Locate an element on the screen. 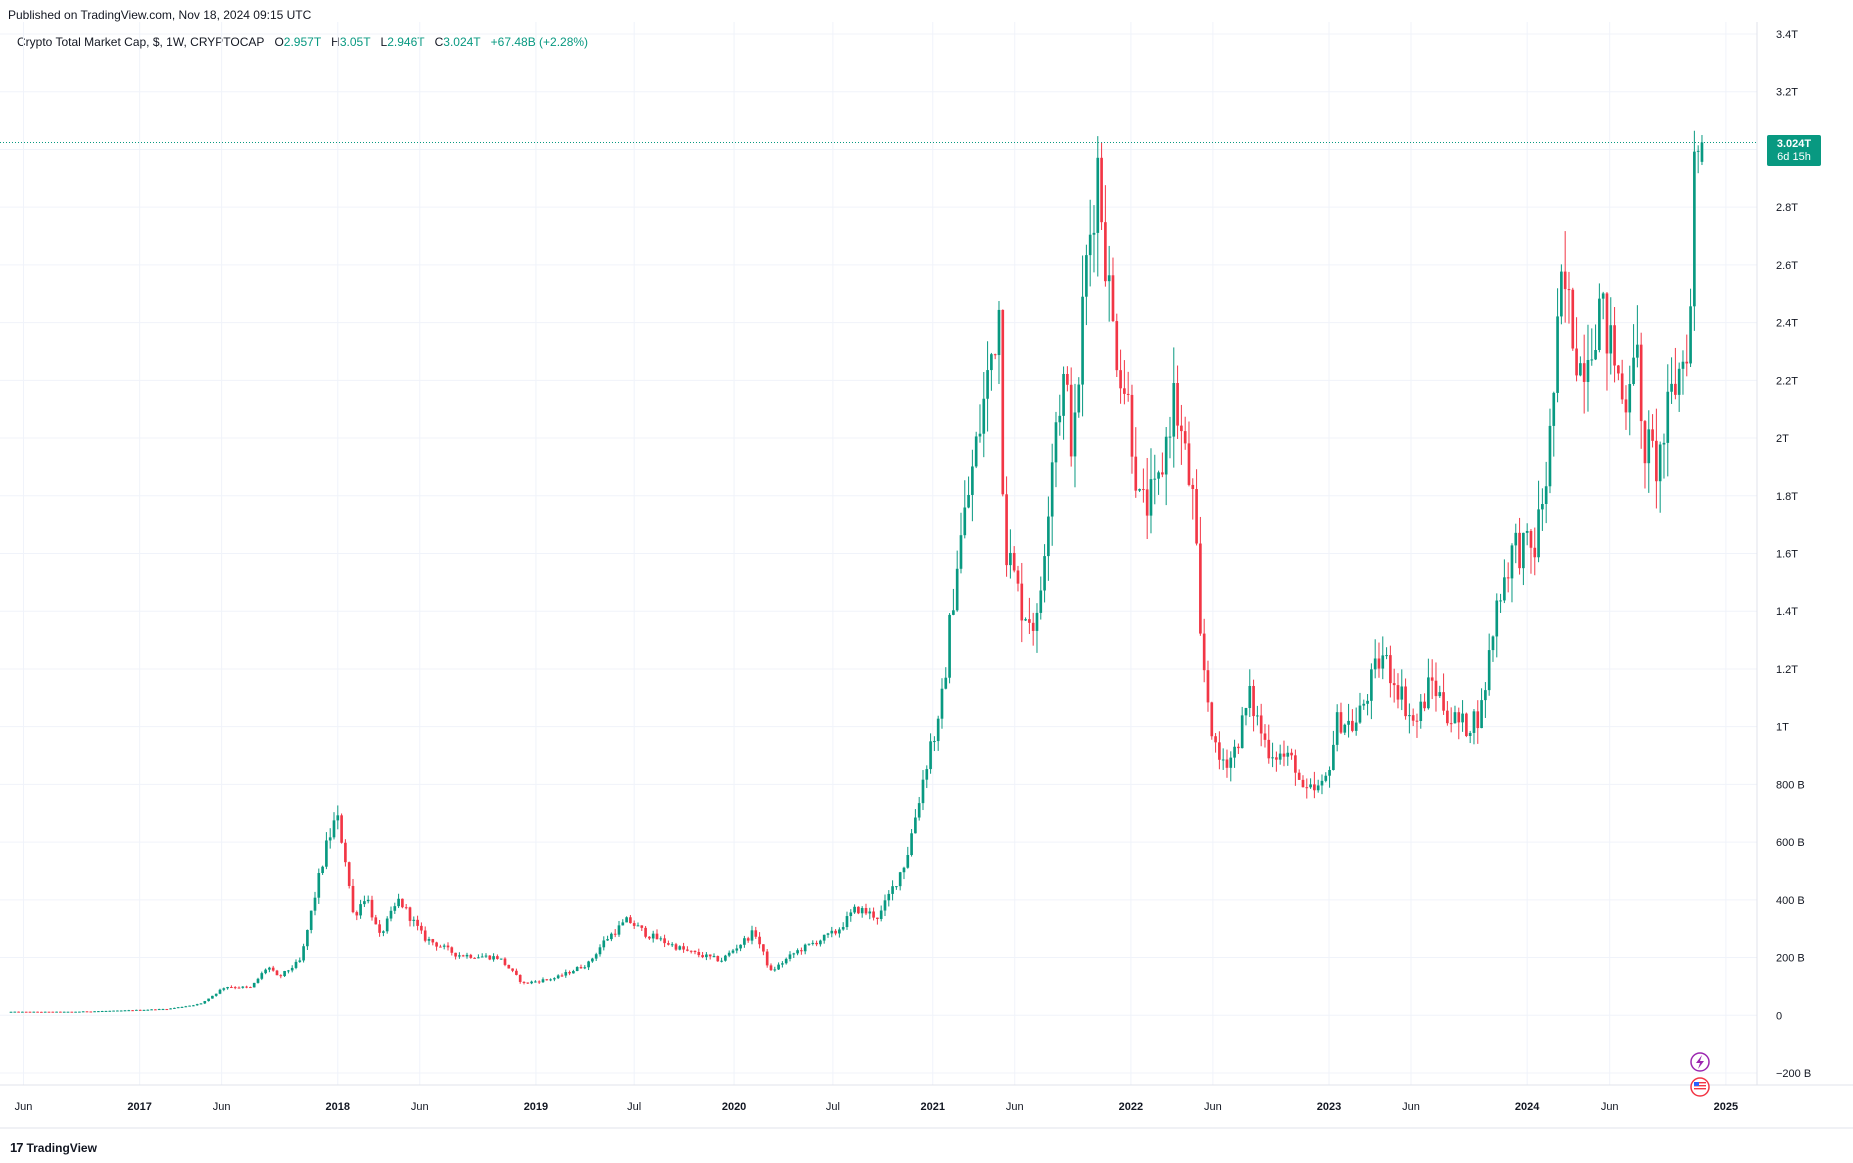  x-tick-label: 2018 is located at coordinates (338, 1107).